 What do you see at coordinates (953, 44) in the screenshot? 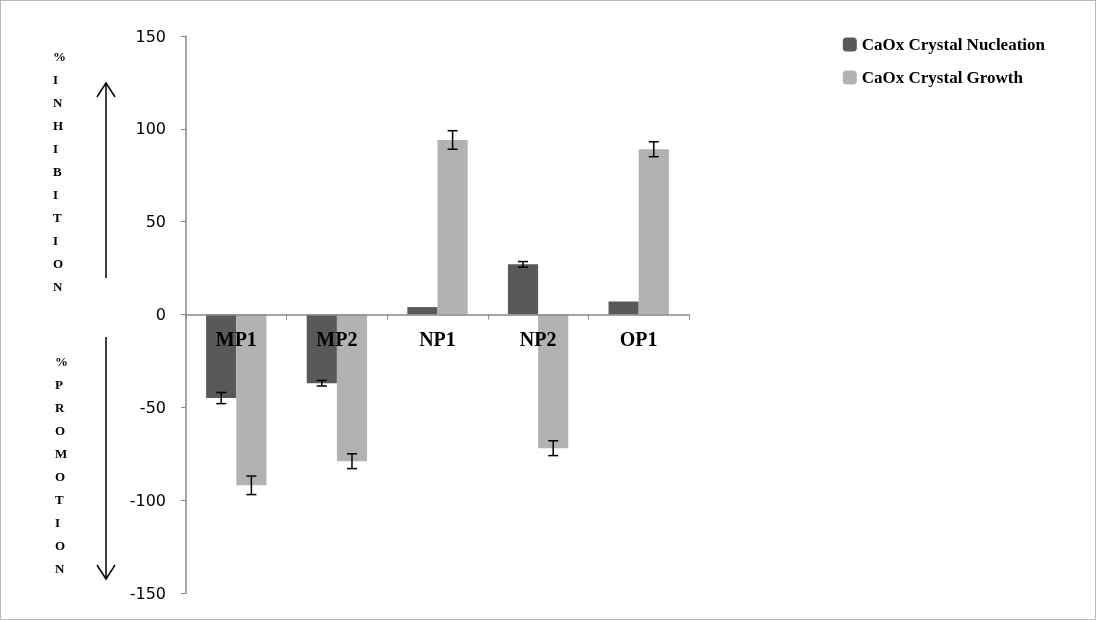
I see `legend-label: CaOx Crystal Nucleation` at bounding box center [953, 44].